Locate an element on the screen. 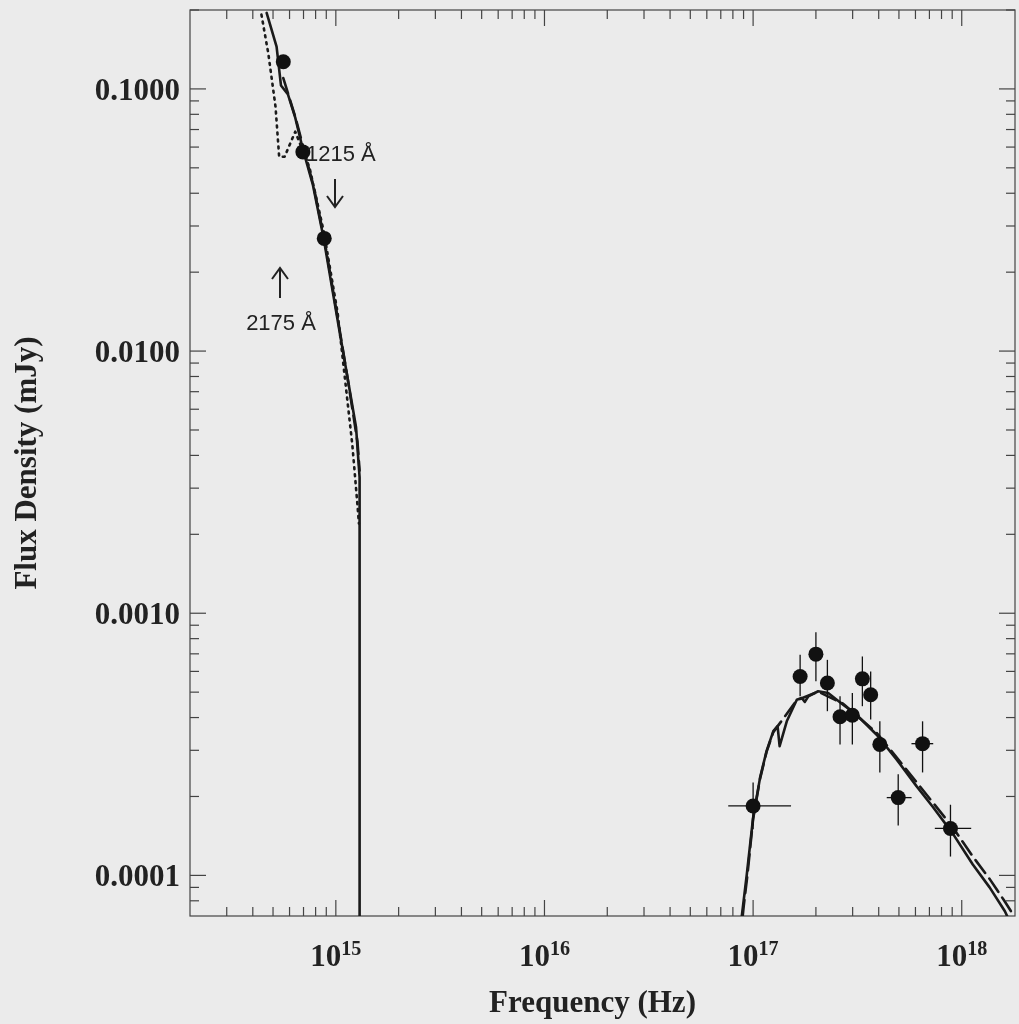 The image size is (1019, 1024). y-tick-label: 0.0100 is located at coordinates (137, 351).